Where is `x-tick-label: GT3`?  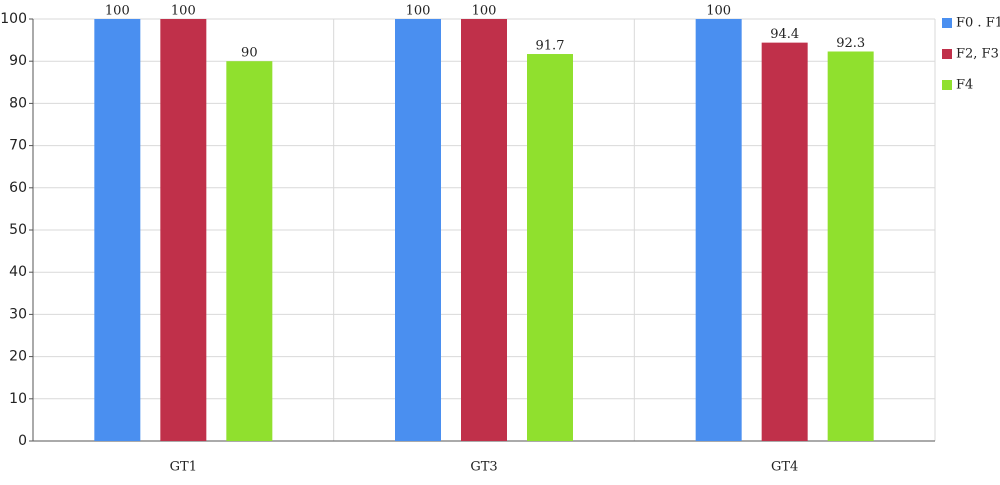 x-tick-label: GT3 is located at coordinates (483, 467).